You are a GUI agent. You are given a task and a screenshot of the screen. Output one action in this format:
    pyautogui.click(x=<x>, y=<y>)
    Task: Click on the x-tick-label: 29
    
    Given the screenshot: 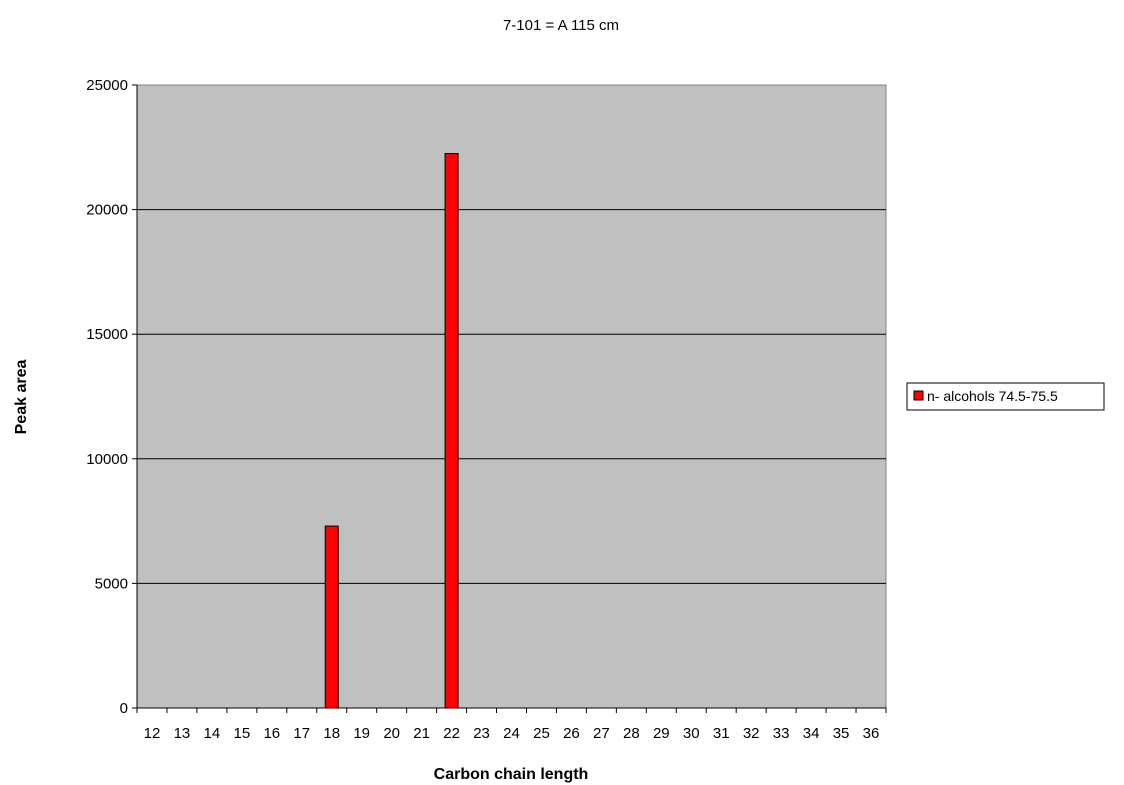 What is the action you would take?
    pyautogui.click(x=661, y=733)
    